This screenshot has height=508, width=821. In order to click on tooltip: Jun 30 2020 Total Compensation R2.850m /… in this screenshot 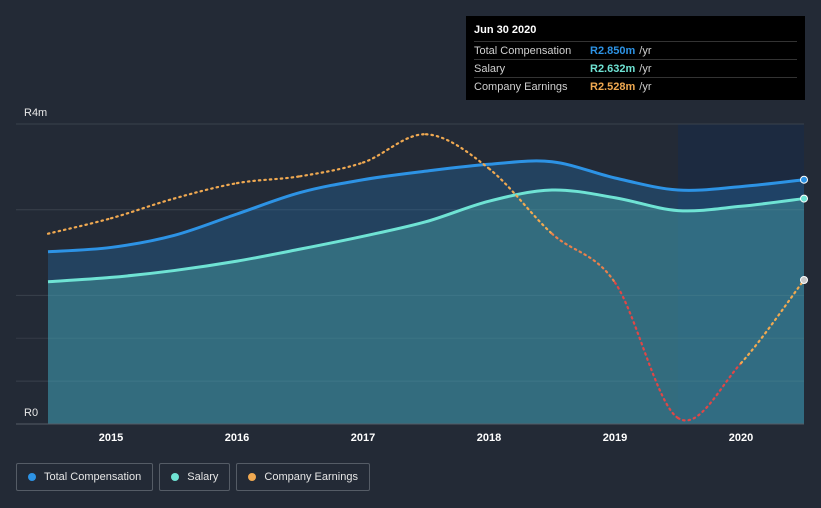, I will do `click(635, 58)`.